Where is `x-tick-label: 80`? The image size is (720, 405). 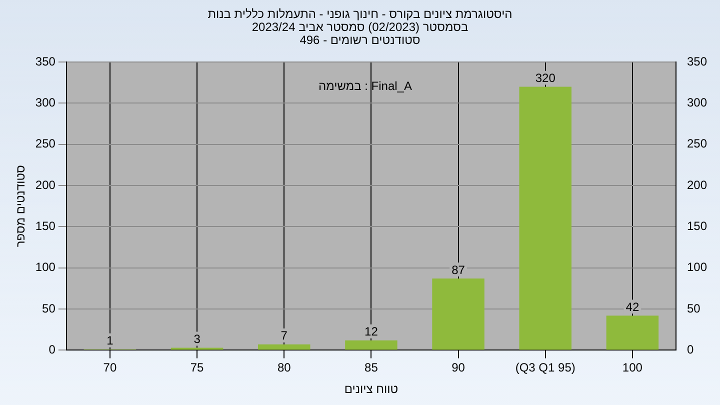 x-tick-label: 80 is located at coordinates (284, 367).